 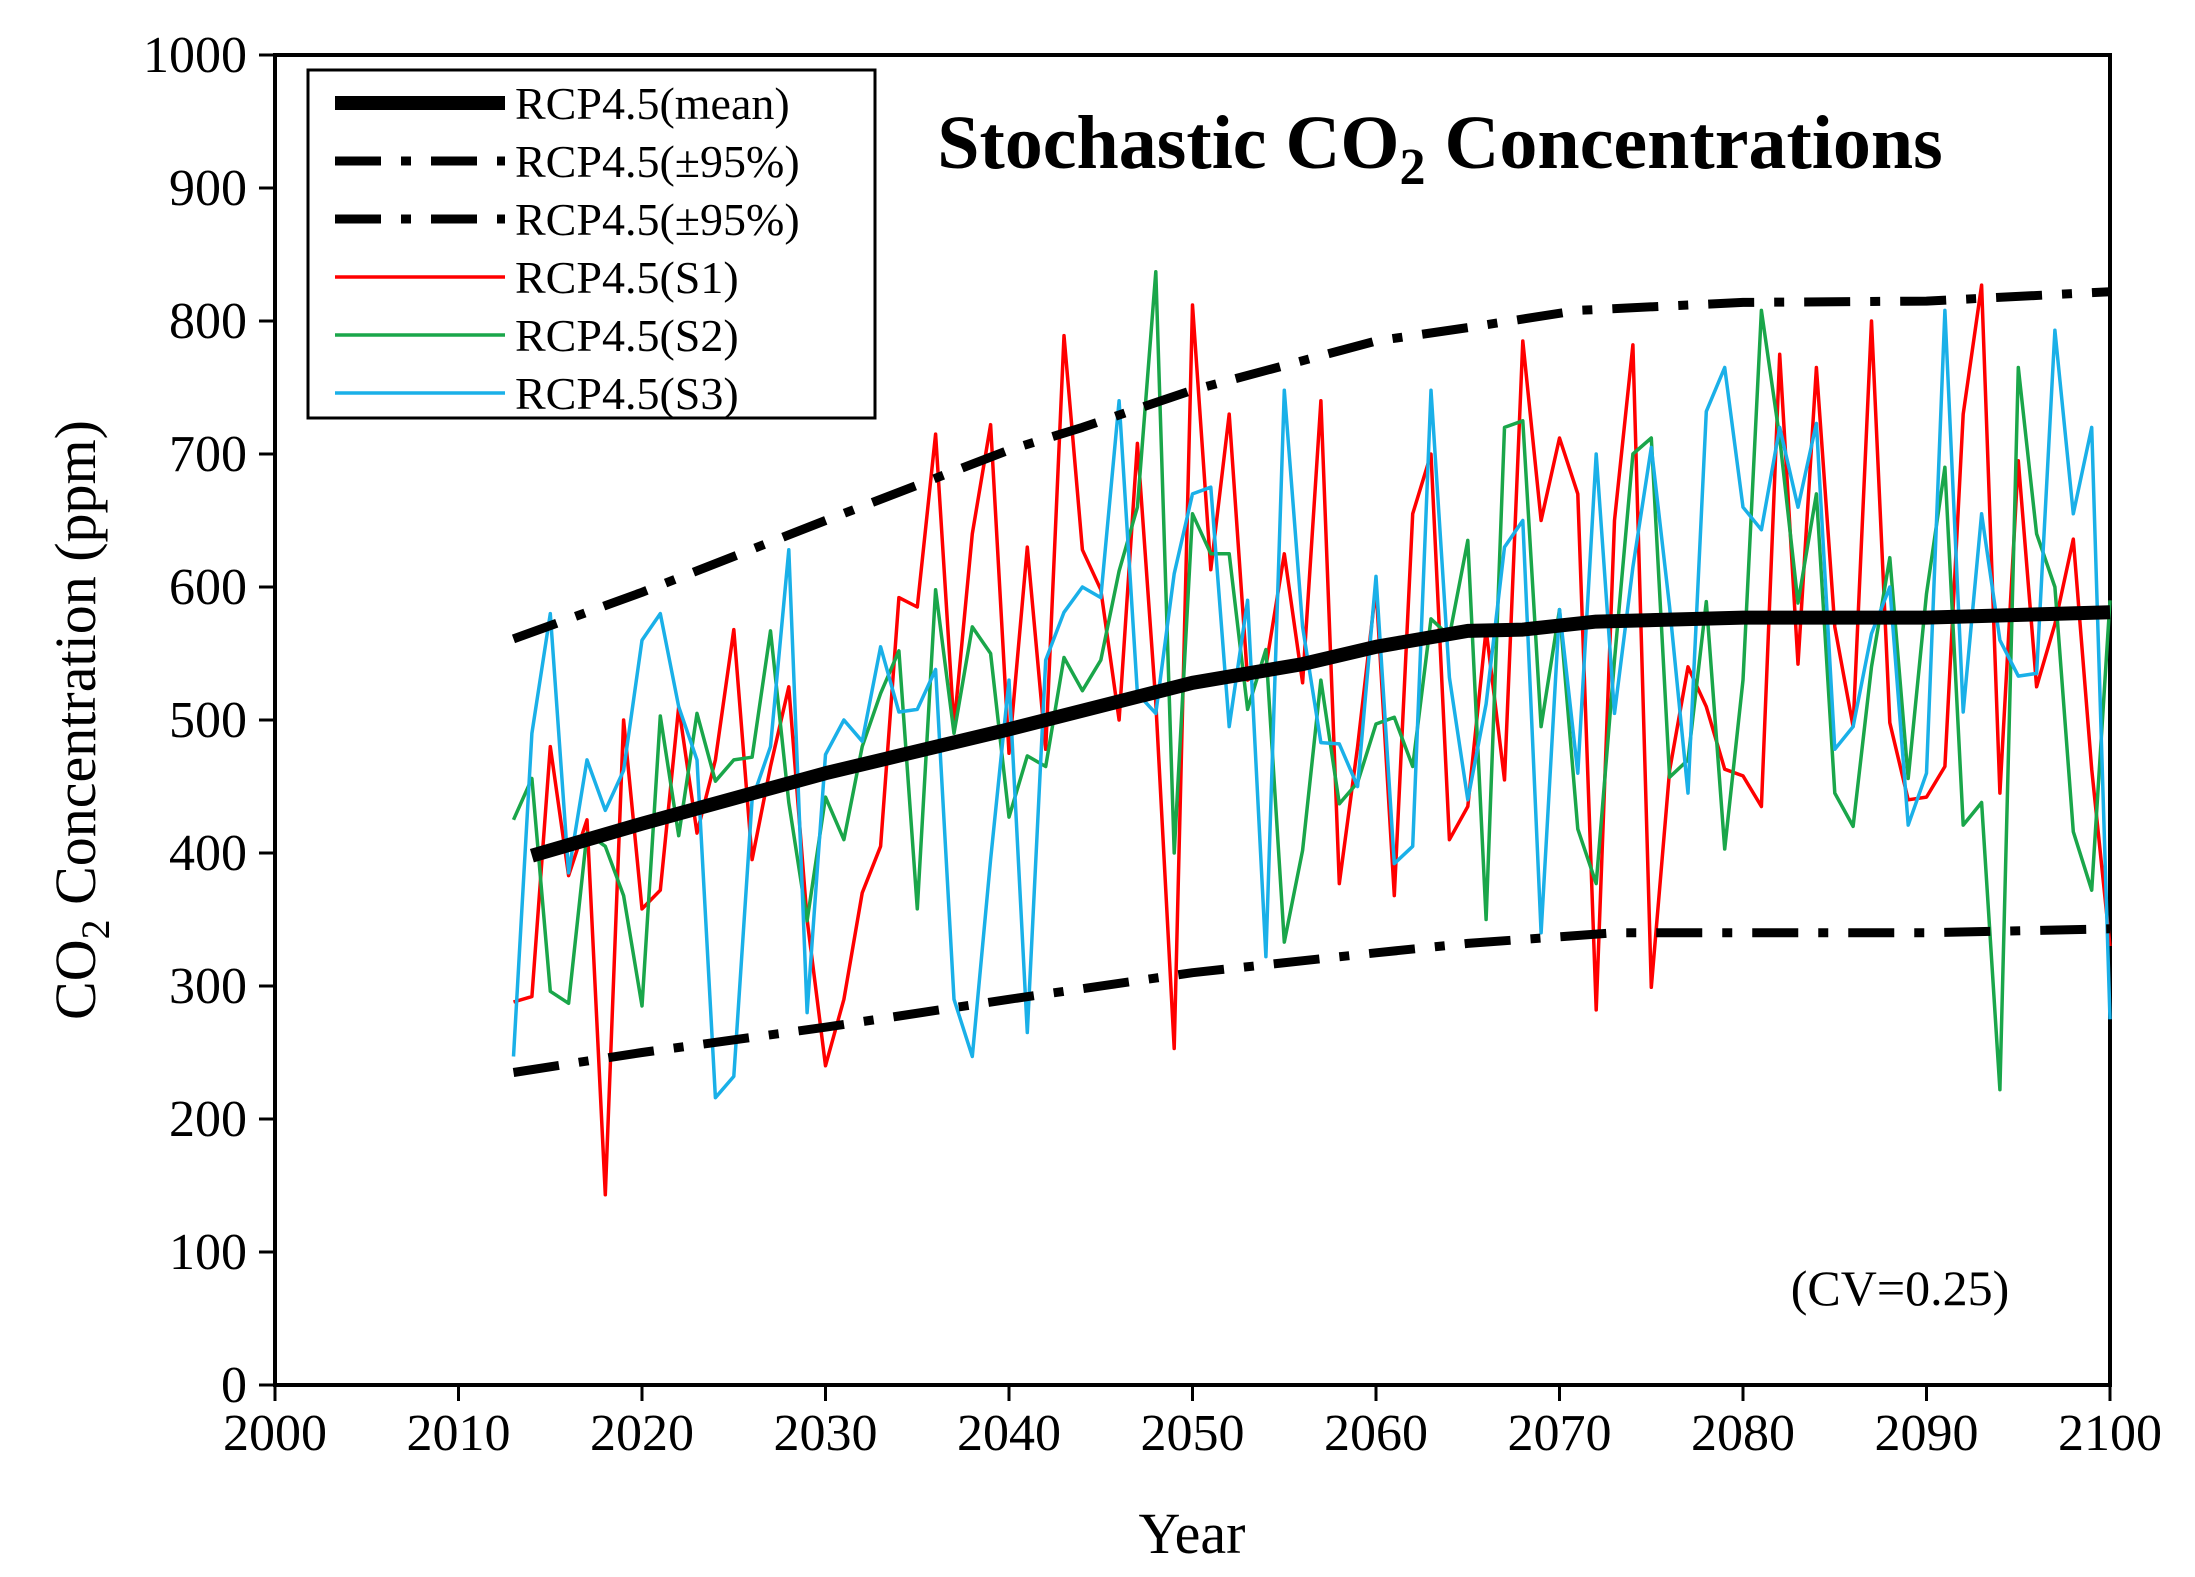 I want to click on x-tick-label: 2090, so click(x=1927, y=1433).